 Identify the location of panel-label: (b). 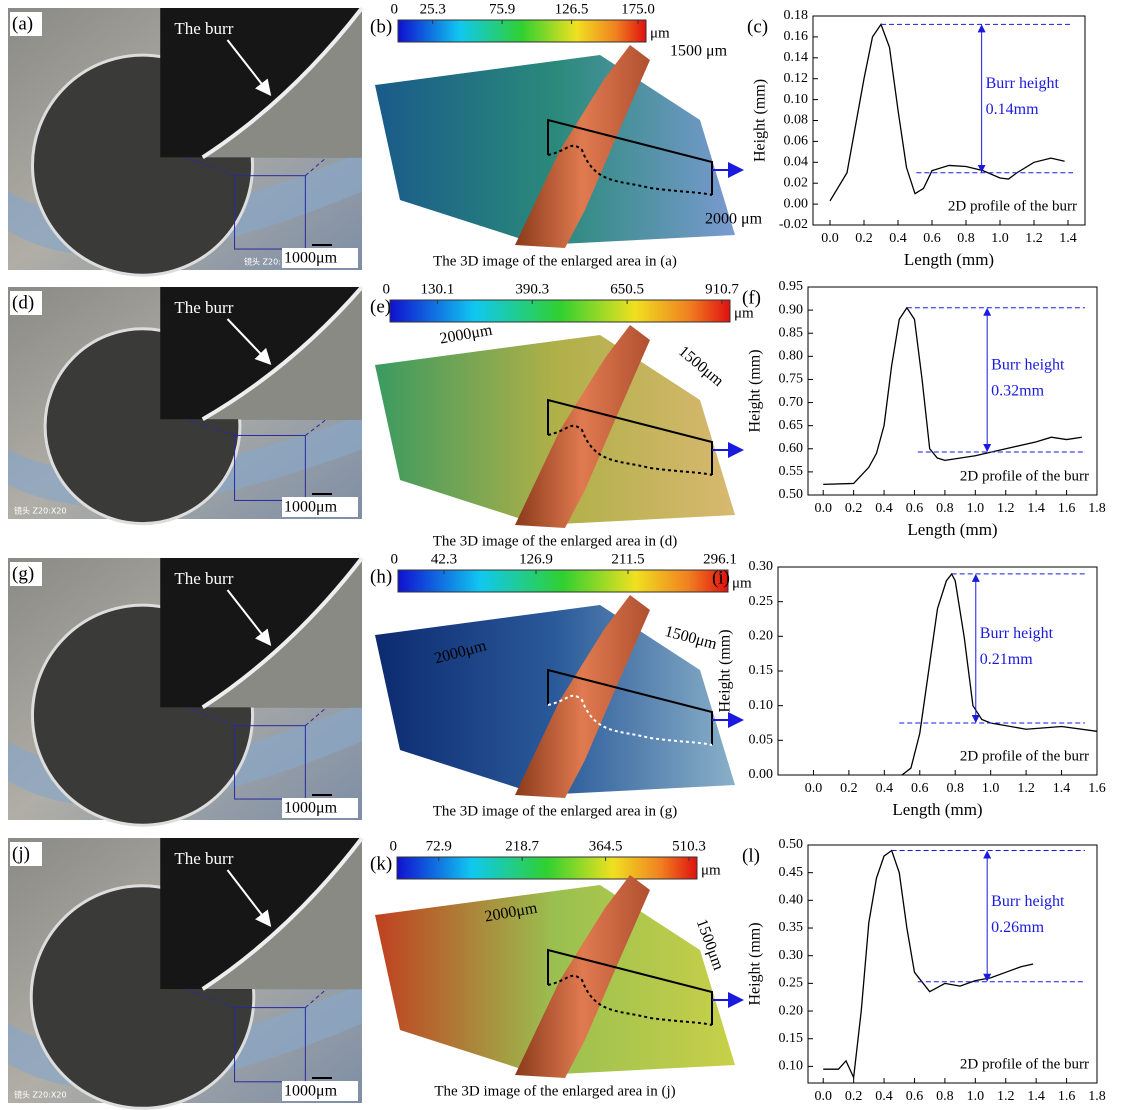
(381, 26).